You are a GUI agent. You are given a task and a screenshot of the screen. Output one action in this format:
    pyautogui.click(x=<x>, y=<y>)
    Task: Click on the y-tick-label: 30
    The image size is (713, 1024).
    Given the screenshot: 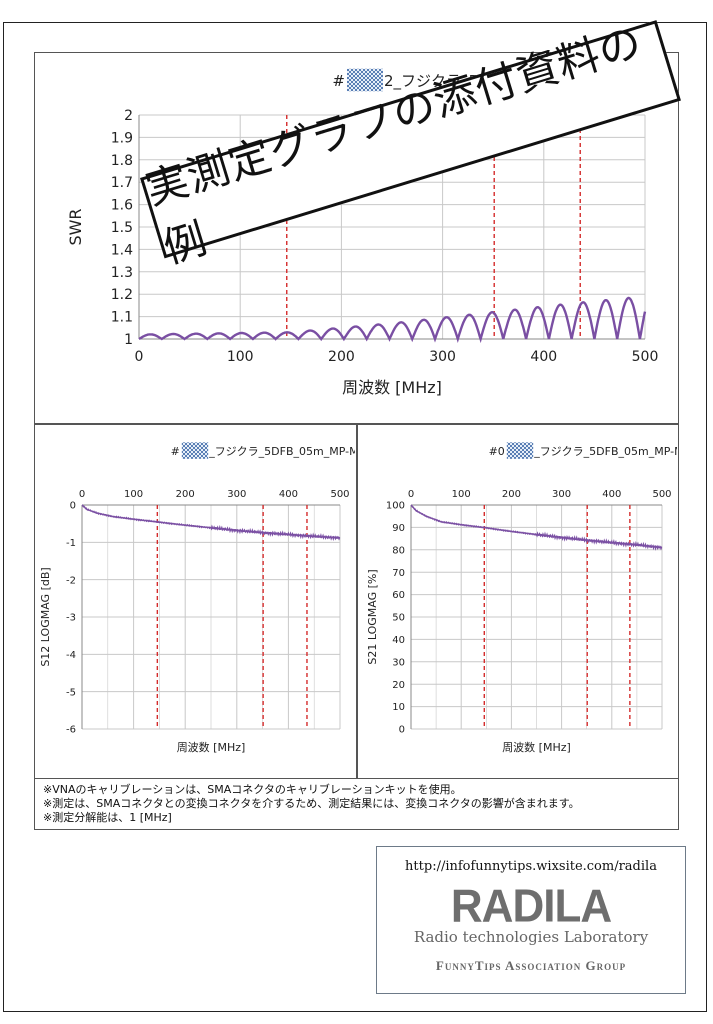 What is the action you would take?
    pyautogui.click(x=398, y=662)
    